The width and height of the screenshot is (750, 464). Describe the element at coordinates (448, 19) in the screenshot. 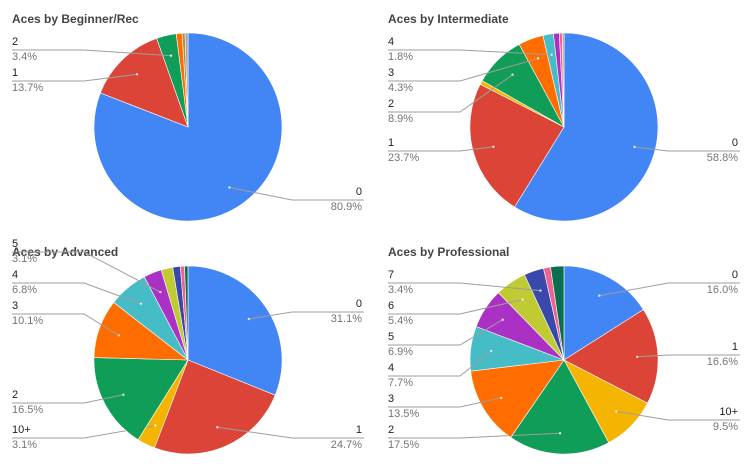

I see `chart-title: Aces by Intermediate` at that location.